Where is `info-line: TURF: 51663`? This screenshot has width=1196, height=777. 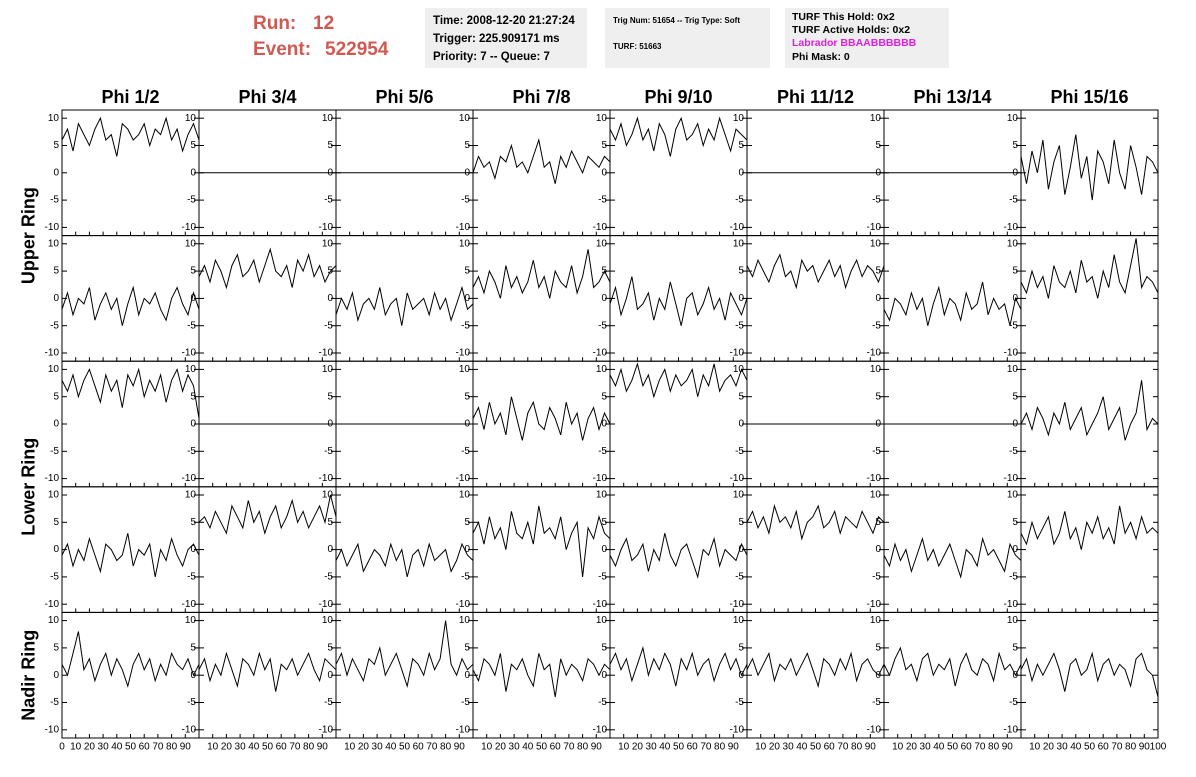 info-line: TURF: 51663 is located at coordinates (637, 46).